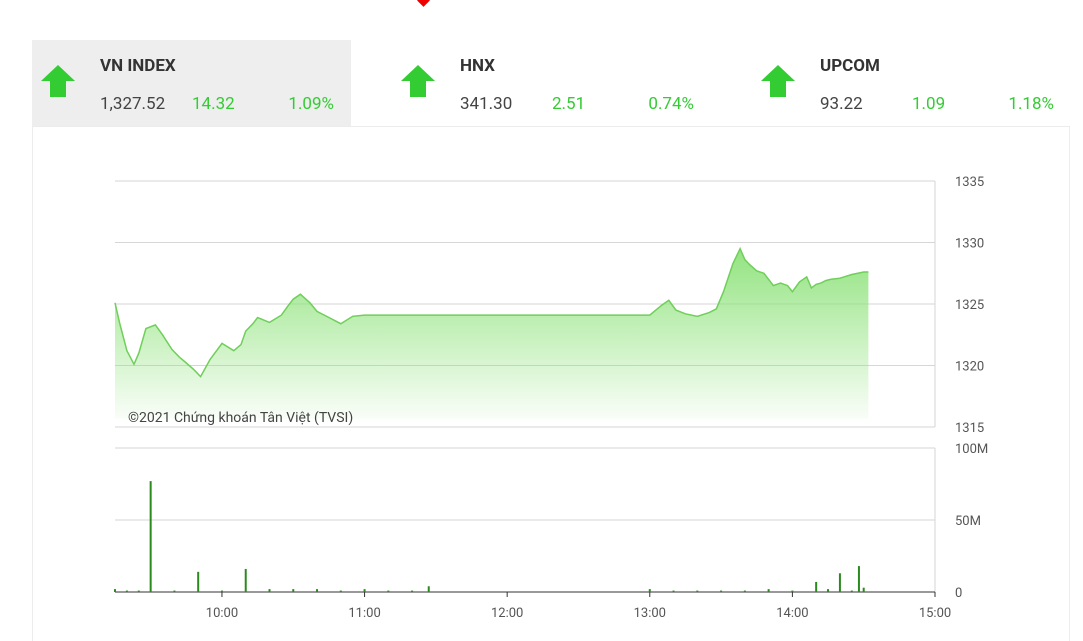  What do you see at coordinates (792, 613) in the screenshot?
I see `time-tick-label: 14:00` at bounding box center [792, 613].